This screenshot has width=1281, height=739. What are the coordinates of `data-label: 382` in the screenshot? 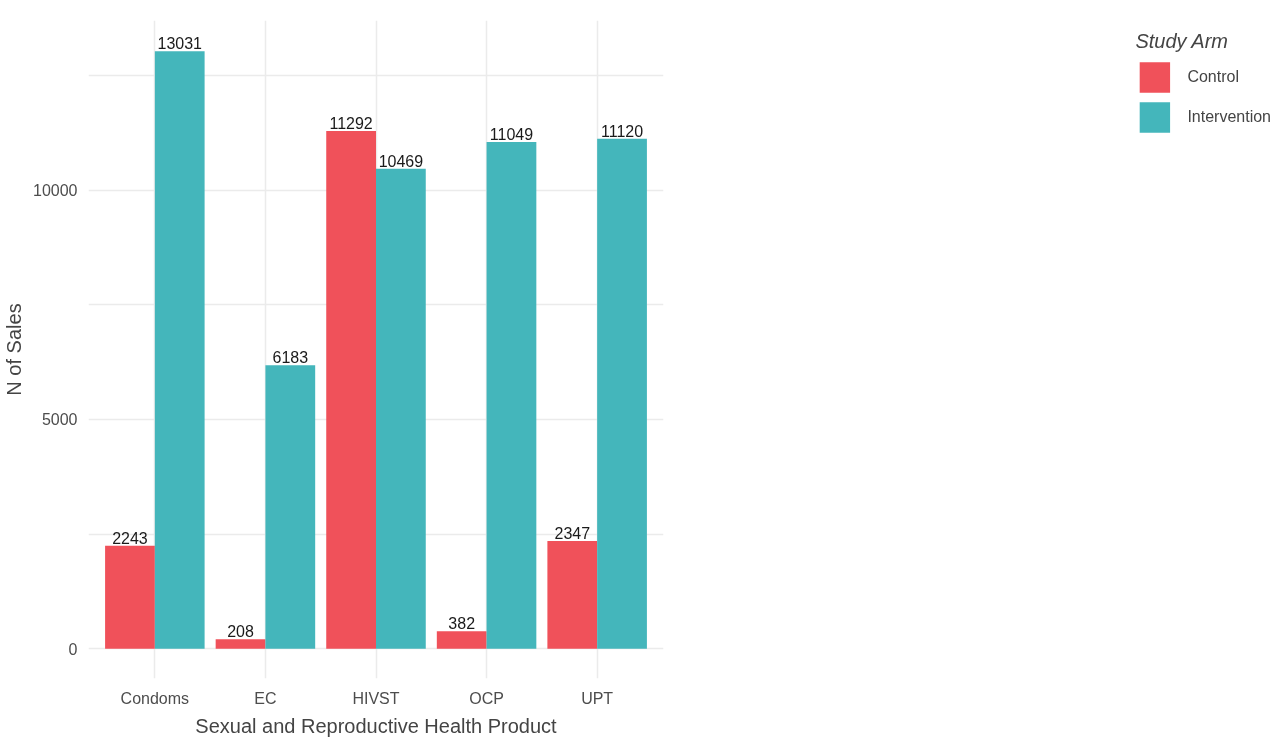 It's located at (462, 624).